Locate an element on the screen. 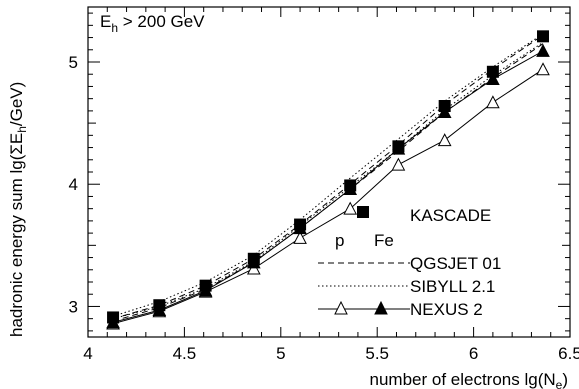  annotation-rest: > 200 GeV is located at coordinates (161, 21).